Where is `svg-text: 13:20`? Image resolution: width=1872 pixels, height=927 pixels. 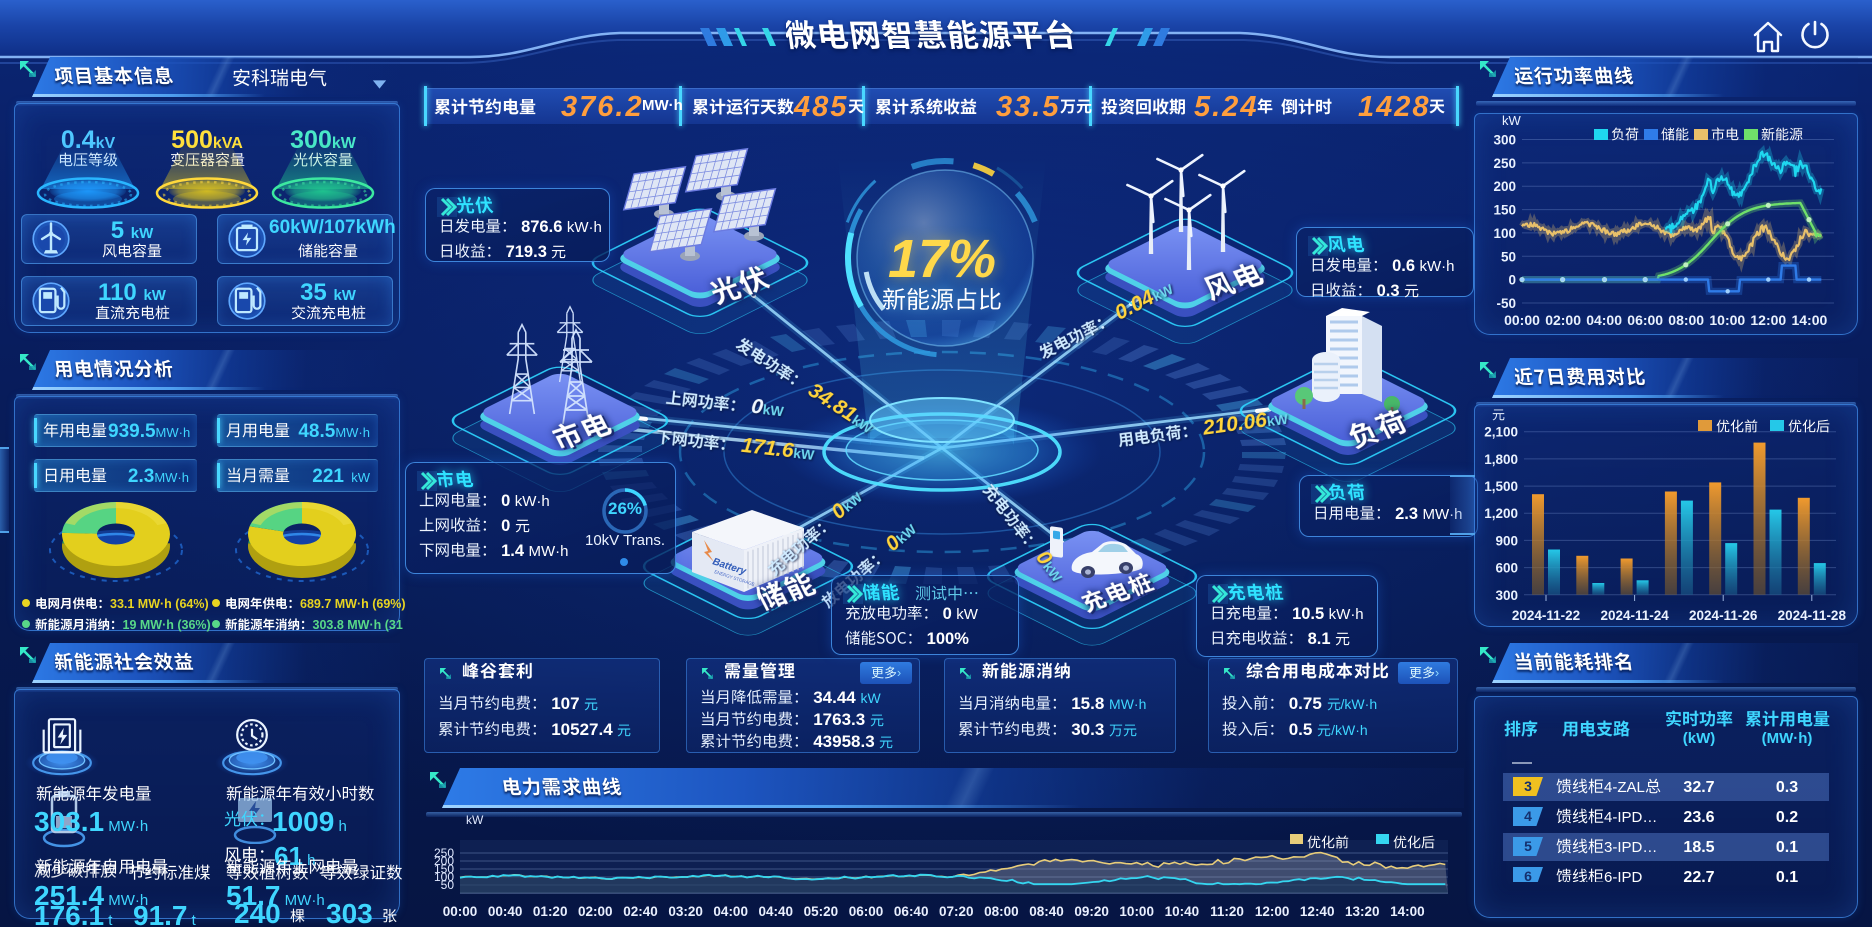
svg-text: 13:20 is located at coordinates (1362, 911).